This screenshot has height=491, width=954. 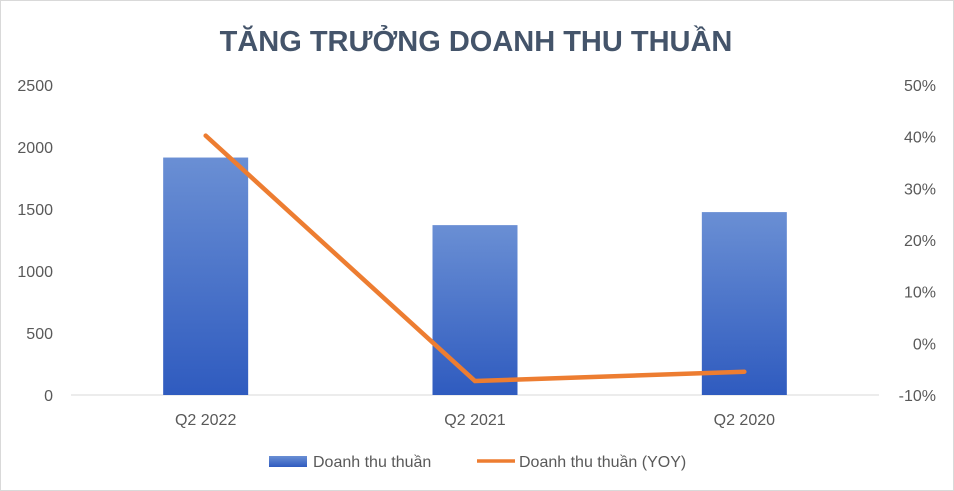 I want to click on category-label: Q2 2021, so click(x=474, y=420).